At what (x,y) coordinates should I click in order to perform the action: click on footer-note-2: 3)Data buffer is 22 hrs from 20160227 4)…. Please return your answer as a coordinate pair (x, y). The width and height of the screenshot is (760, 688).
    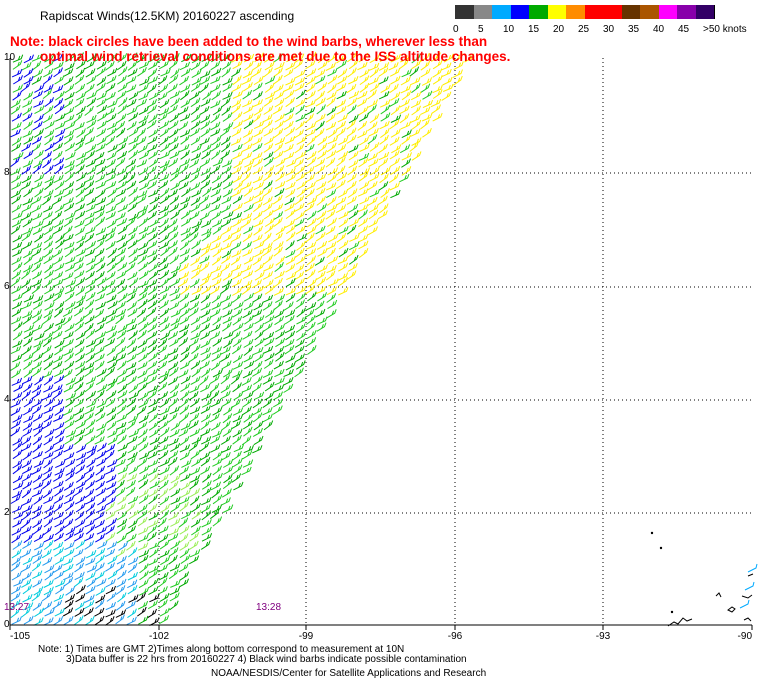
    Looking at the image, I should click on (266, 659).